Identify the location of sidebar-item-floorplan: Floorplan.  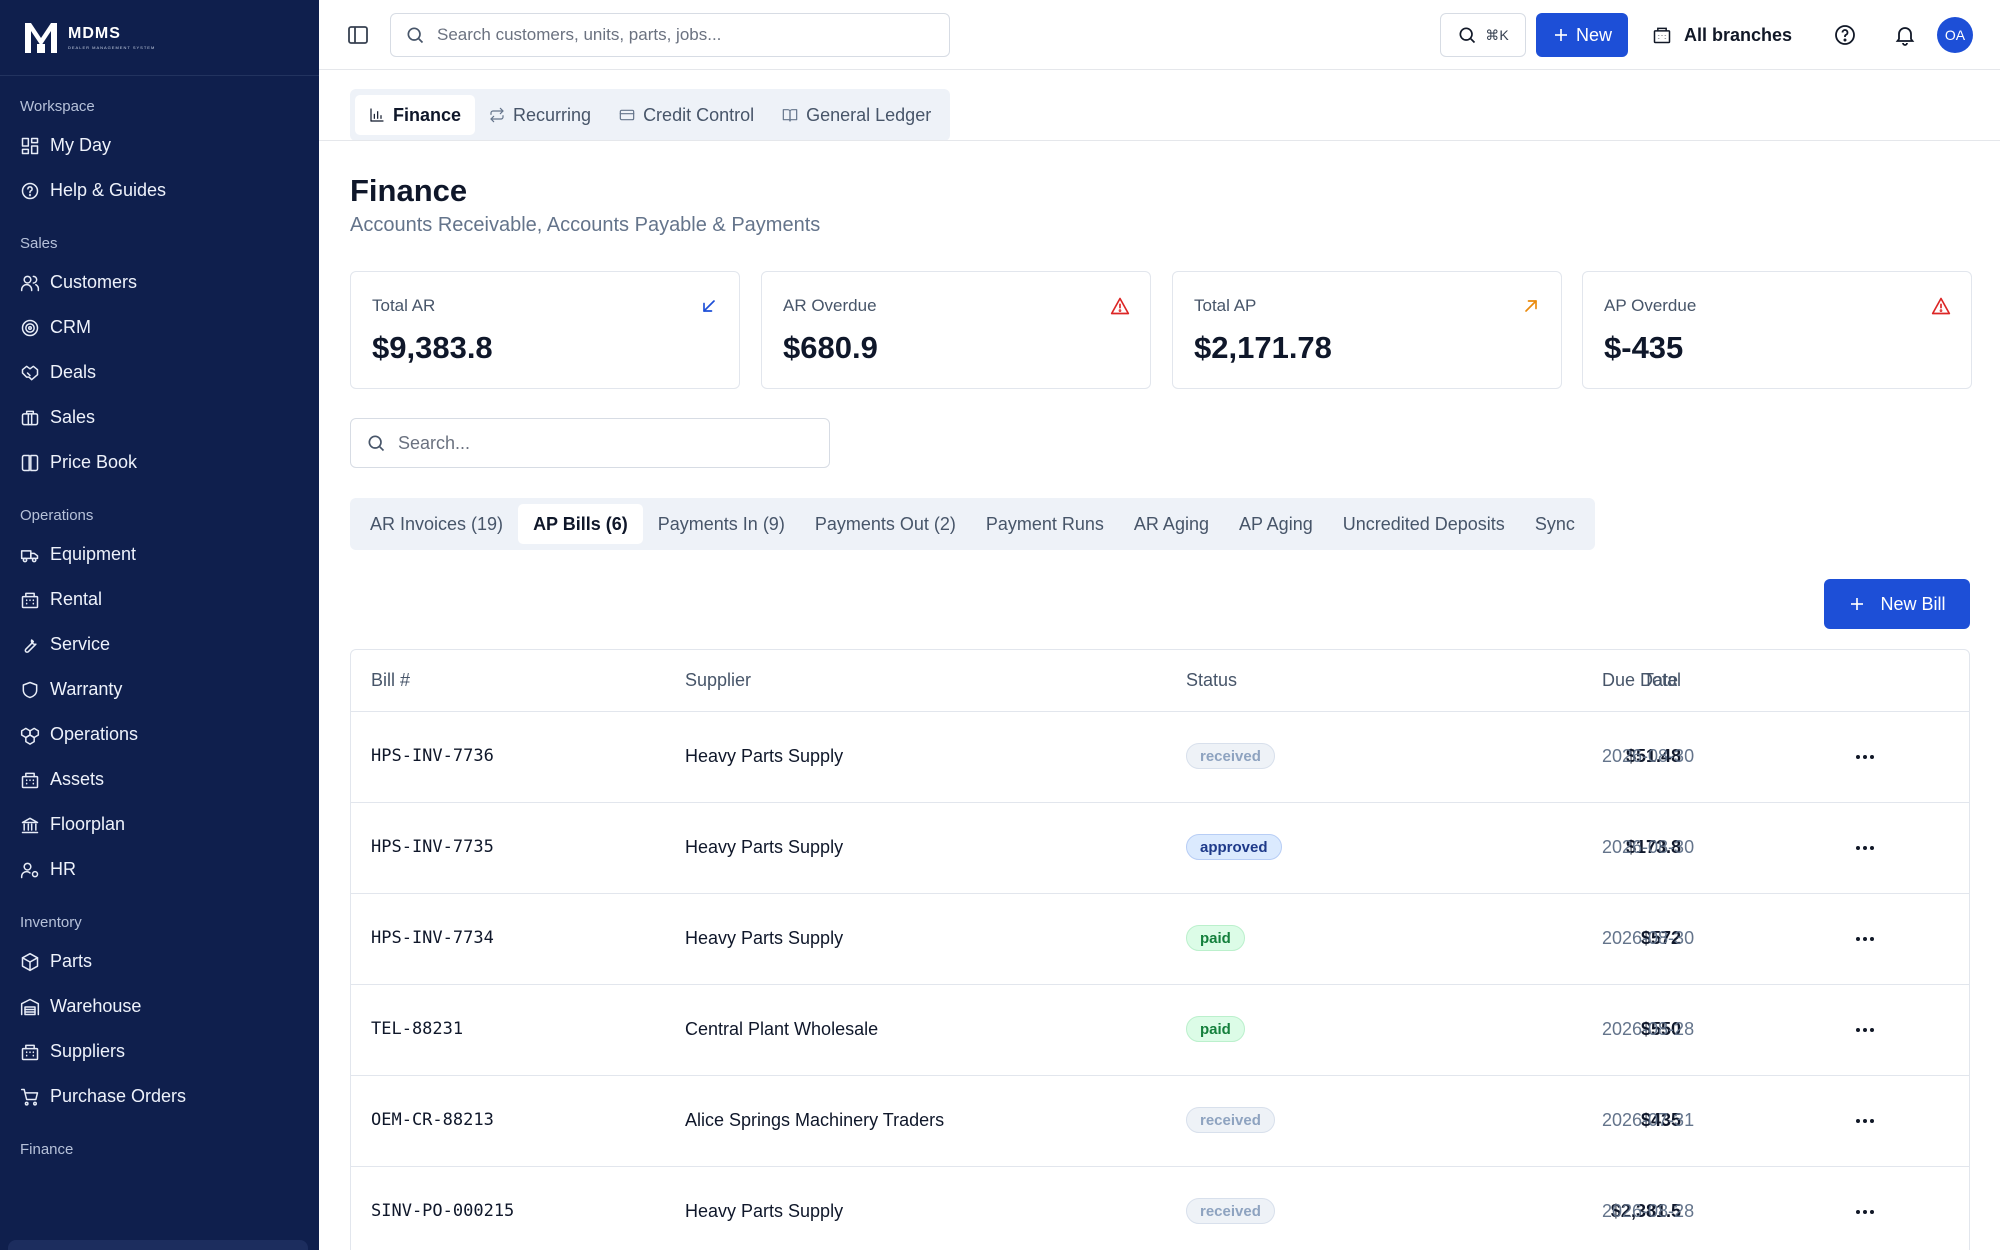
(159, 824).